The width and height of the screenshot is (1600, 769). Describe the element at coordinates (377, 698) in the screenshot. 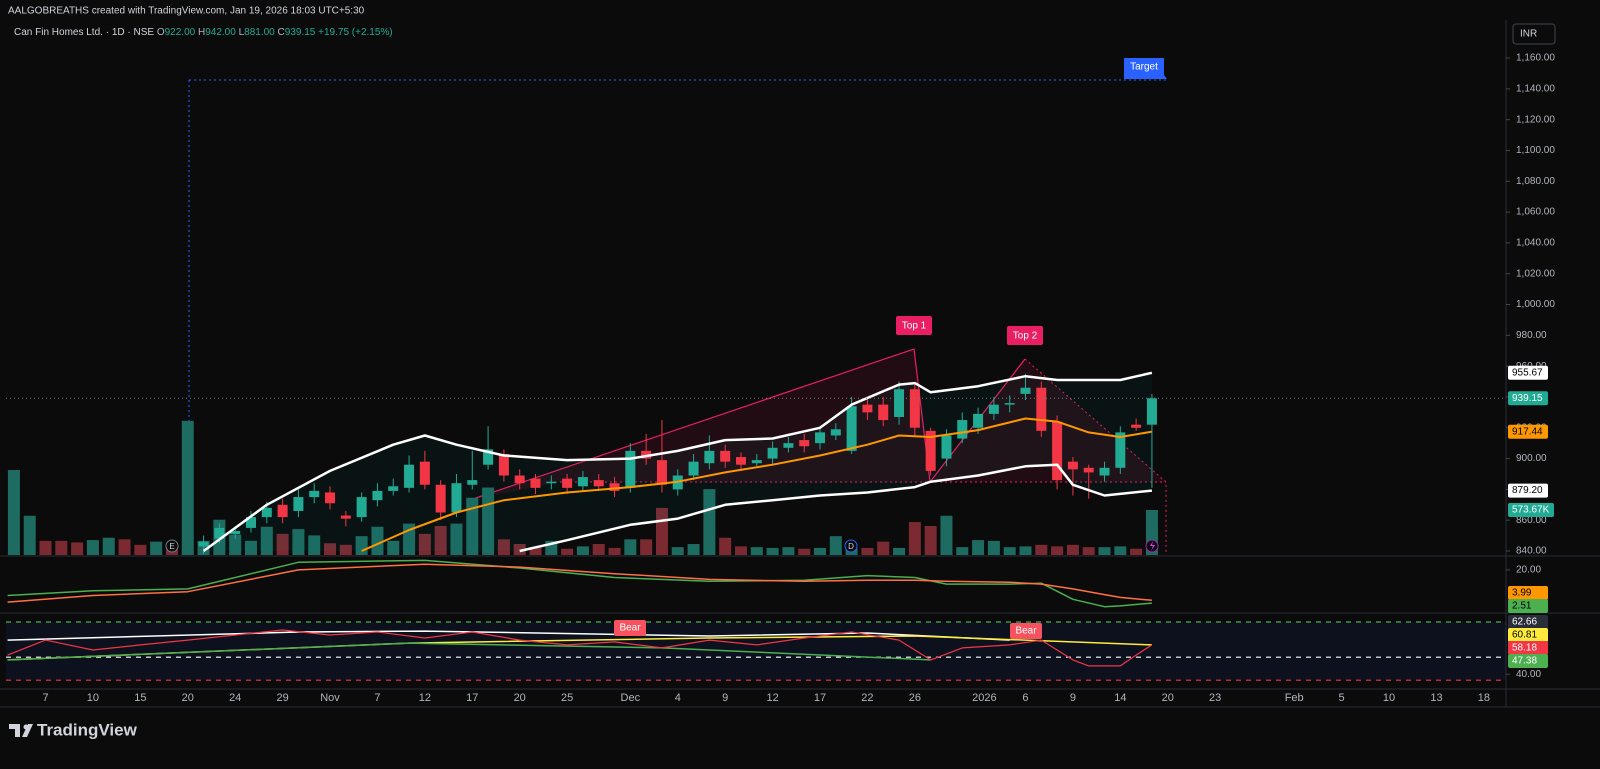

I see `x-tick-label: 7` at that location.